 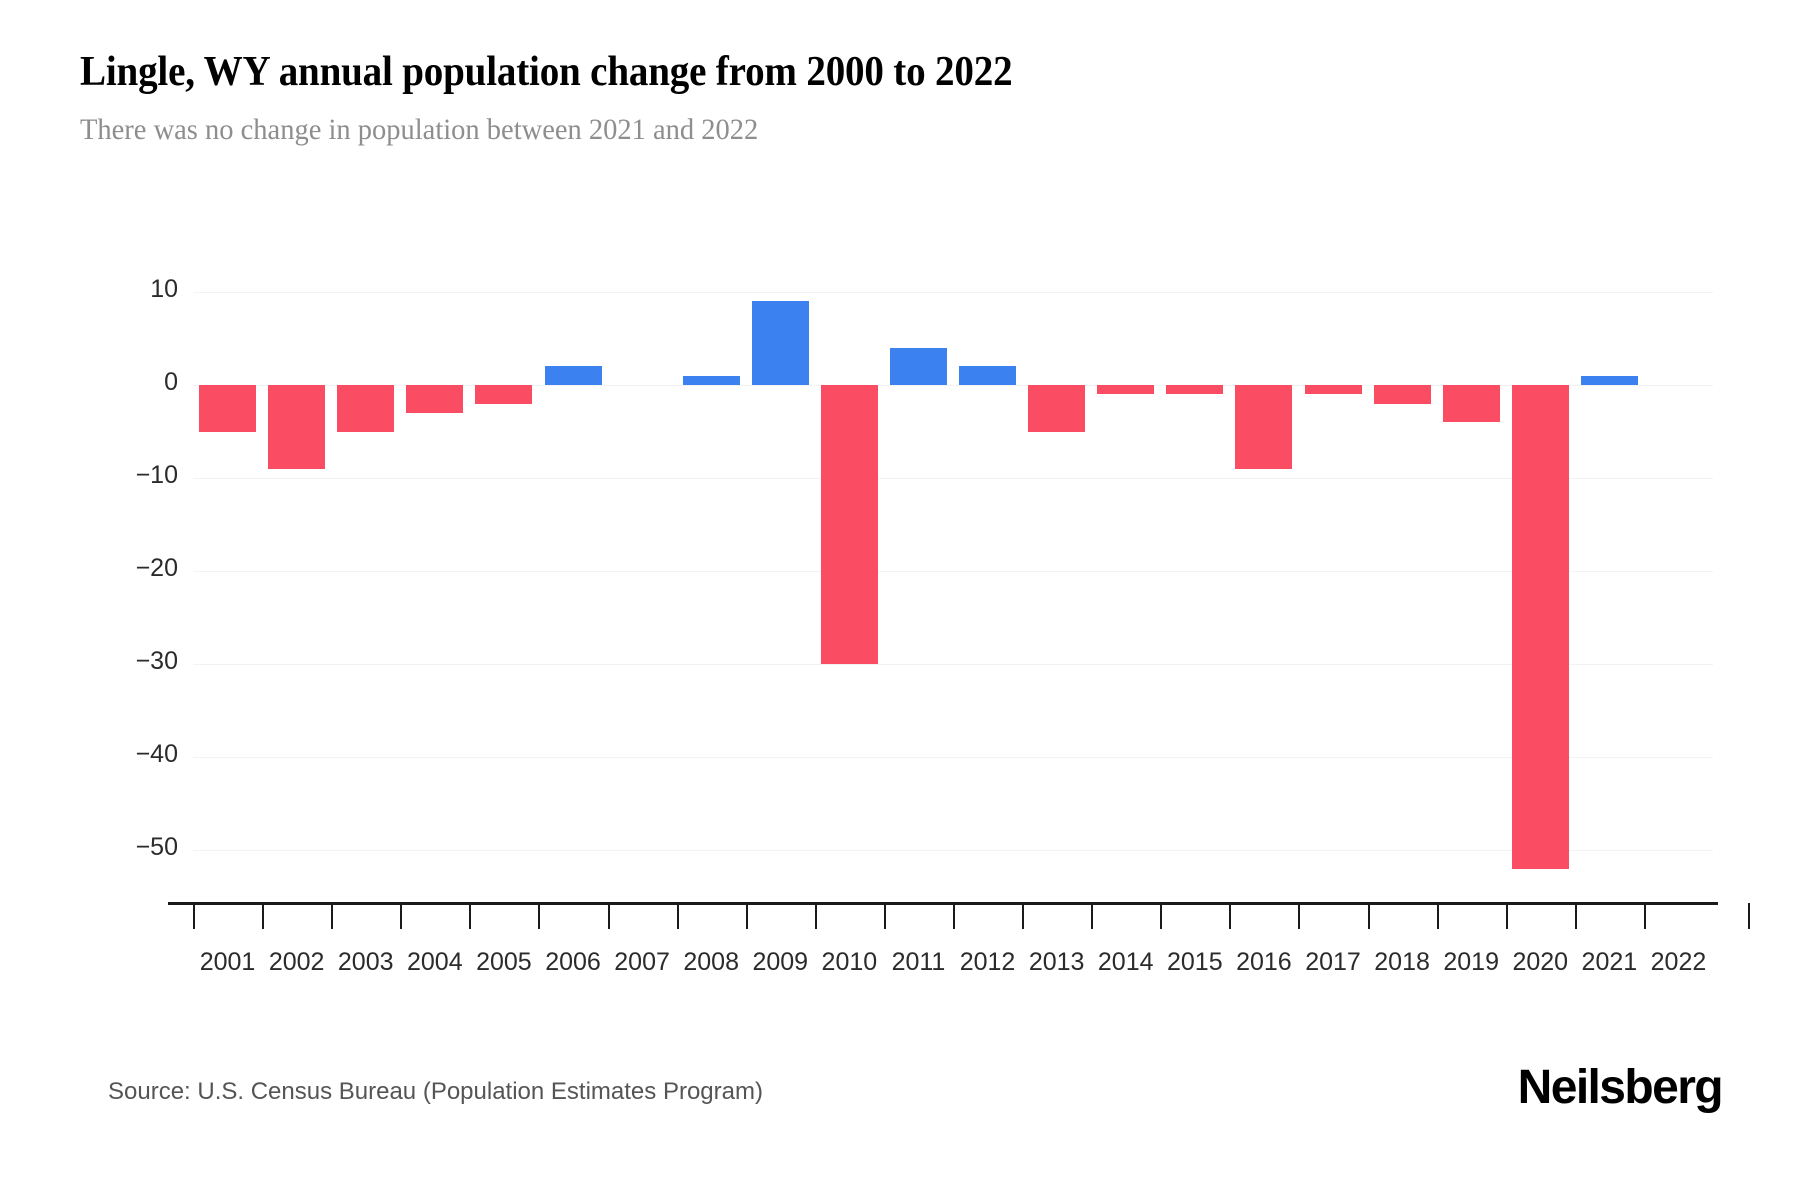 I want to click on y-axis-tick-label: −40, so click(x=156, y=754).